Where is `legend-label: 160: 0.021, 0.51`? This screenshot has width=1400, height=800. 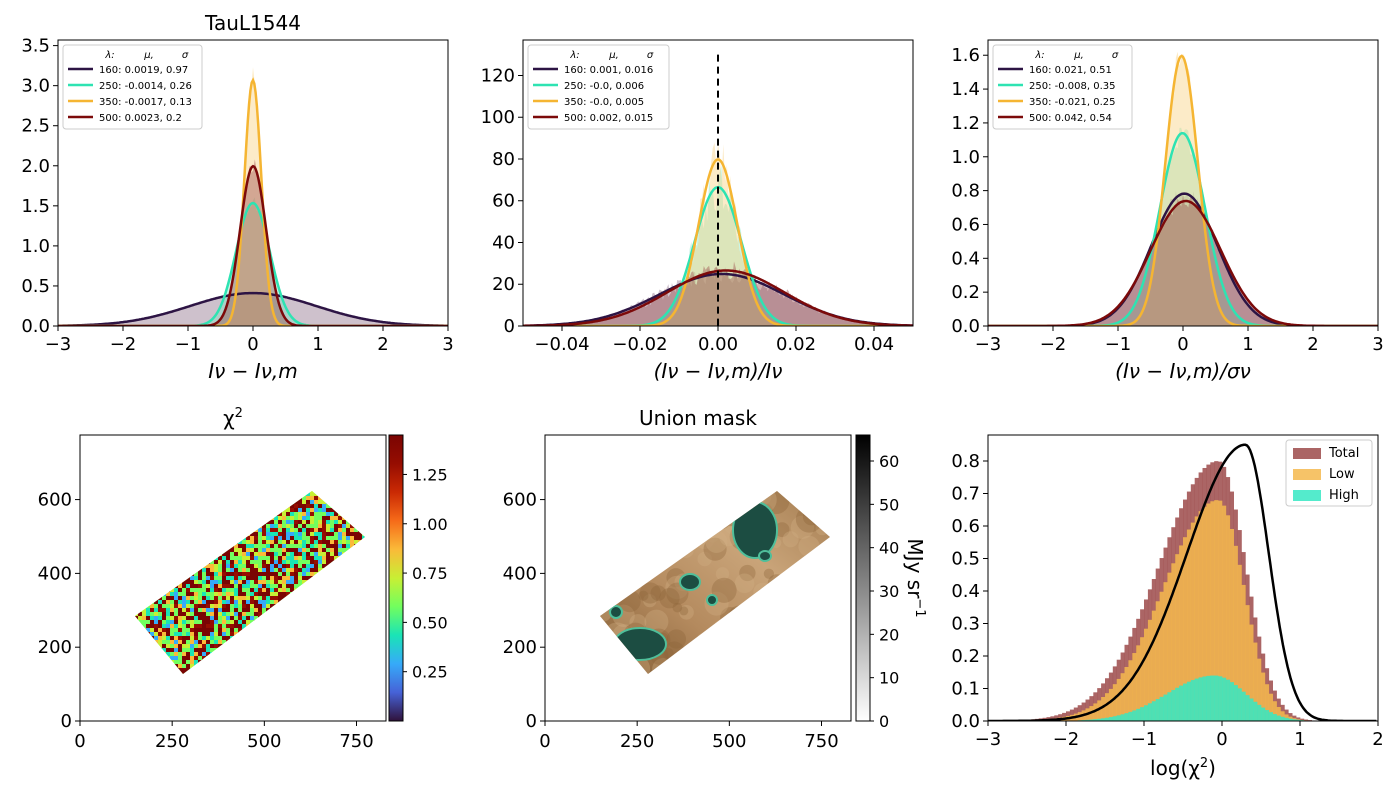 legend-label: 160: 0.021, 0.51 is located at coordinates (1070, 70).